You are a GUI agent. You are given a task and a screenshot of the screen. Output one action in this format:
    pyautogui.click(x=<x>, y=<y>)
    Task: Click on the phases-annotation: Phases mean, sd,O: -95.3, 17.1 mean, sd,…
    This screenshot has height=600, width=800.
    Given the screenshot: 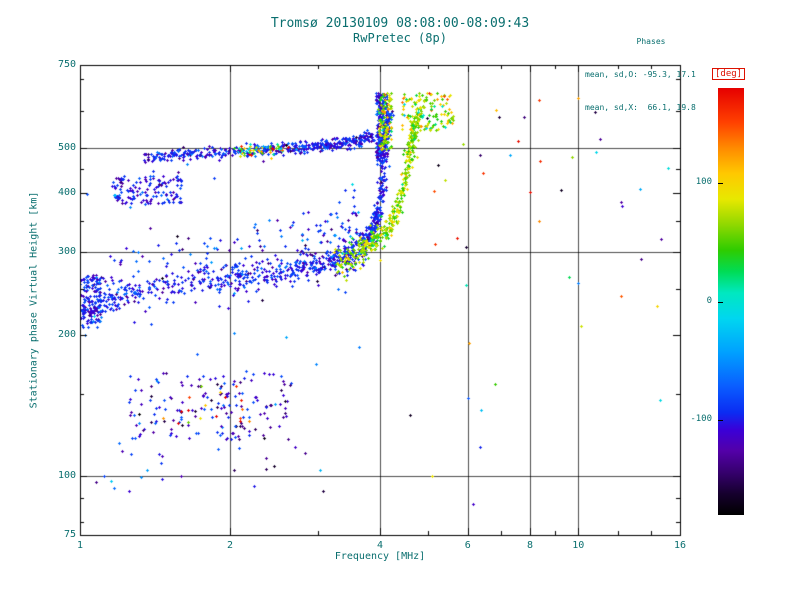 What is the action you would take?
    pyautogui.click(x=651, y=74)
    